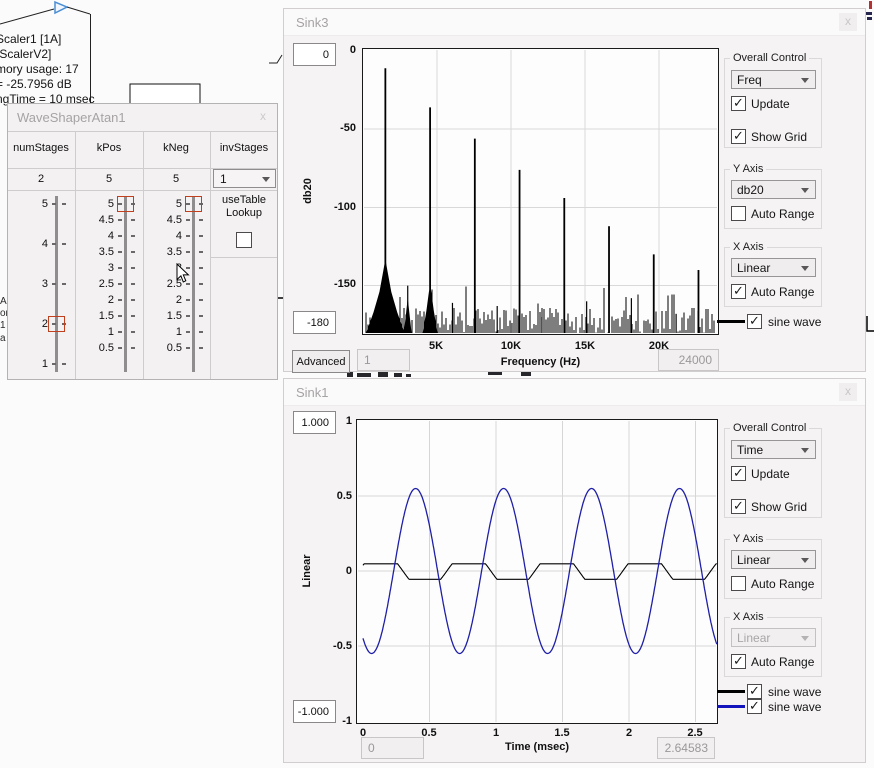 Image resolution: width=874 pixels, height=768 pixels. I want to click on slider-track-kPos, so click(125, 284).